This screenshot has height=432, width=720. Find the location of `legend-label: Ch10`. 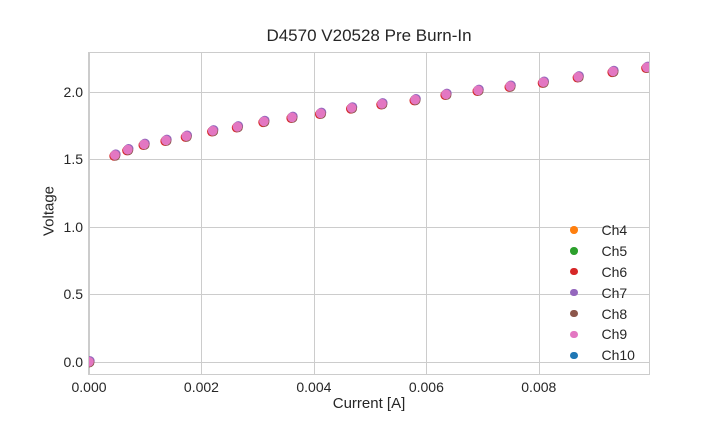

legend-label: Ch10 is located at coordinates (618, 355).